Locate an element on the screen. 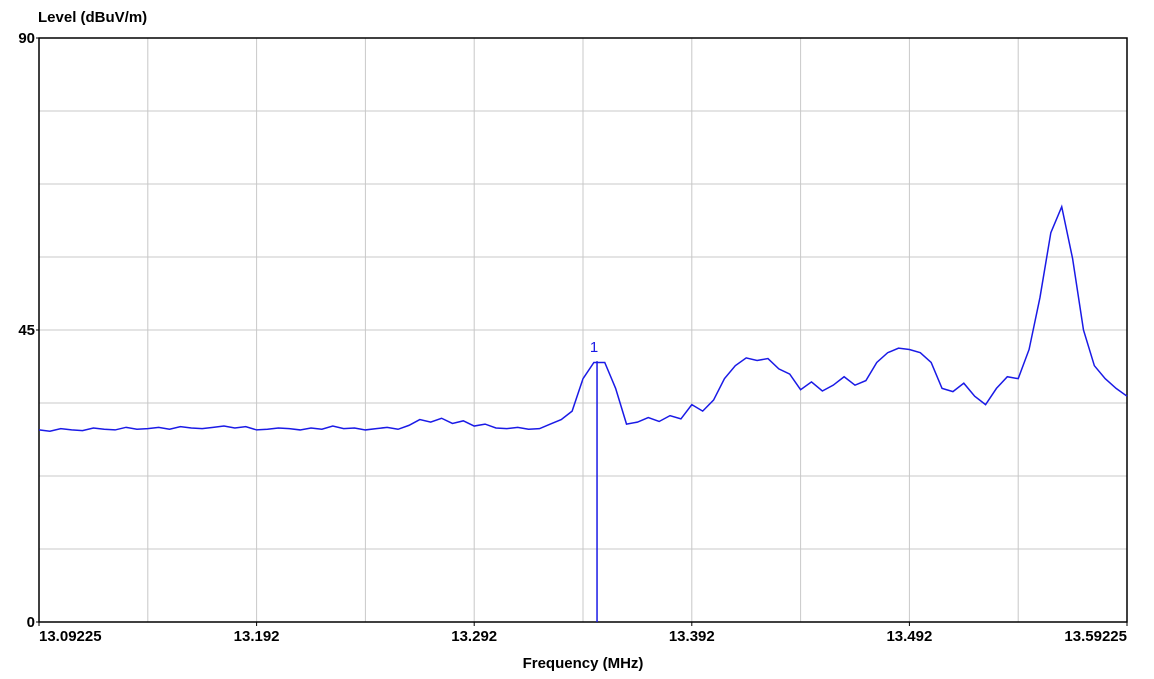 The height and width of the screenshot is (679, 1154). y-tick-label: 45 is located at coordinates (26, 330).